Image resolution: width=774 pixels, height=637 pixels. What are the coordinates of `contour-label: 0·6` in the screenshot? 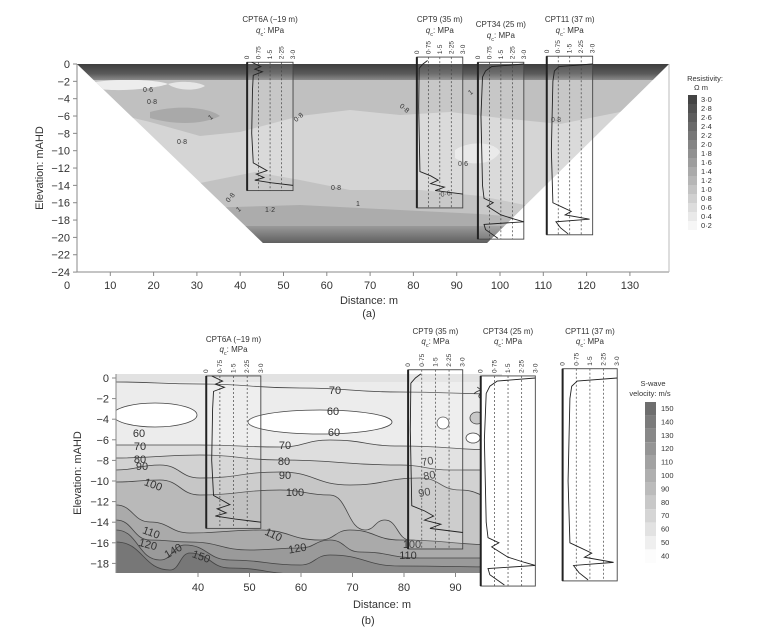 It's located at (148, 90).